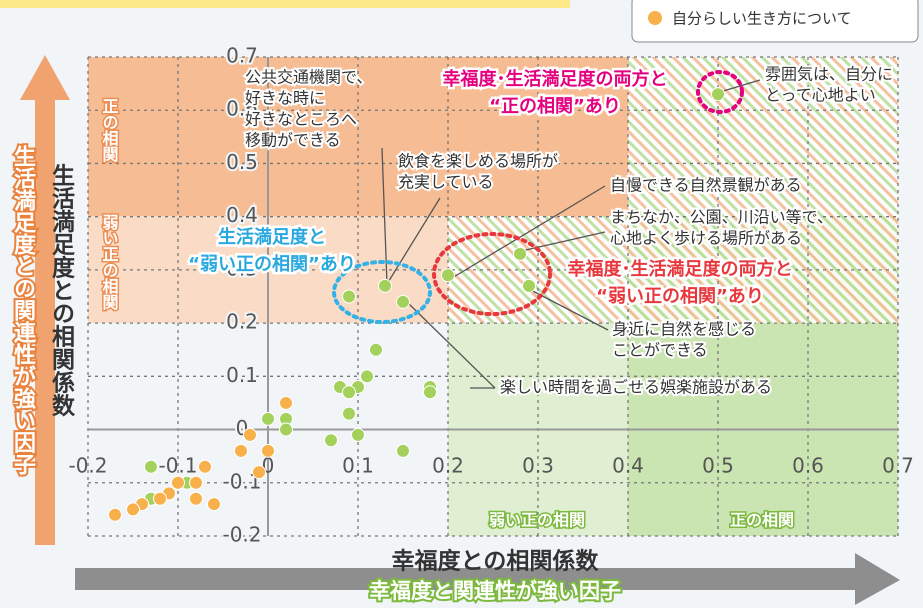  I want to click on annotation: 好きなところへ, so click(301, 119).